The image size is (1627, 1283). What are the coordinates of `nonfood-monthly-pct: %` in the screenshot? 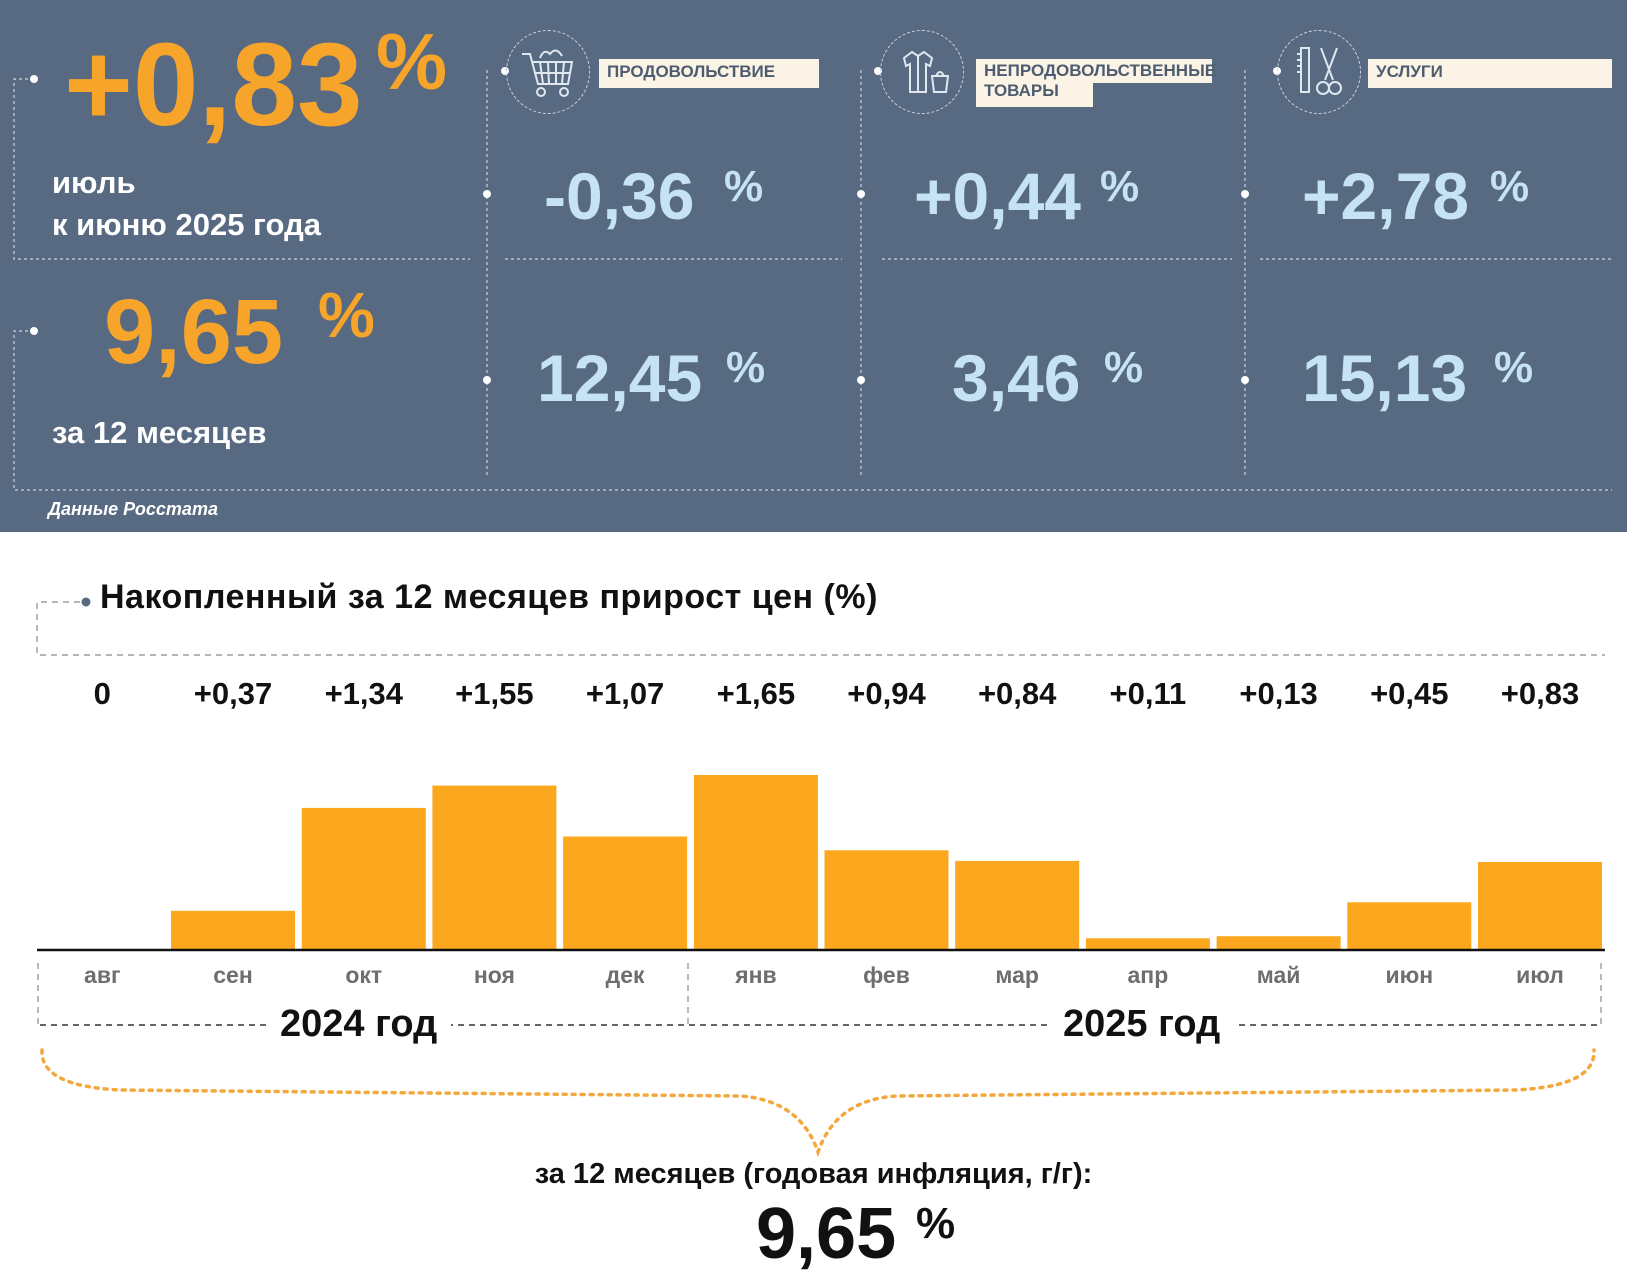 It's located at (1120, 186).